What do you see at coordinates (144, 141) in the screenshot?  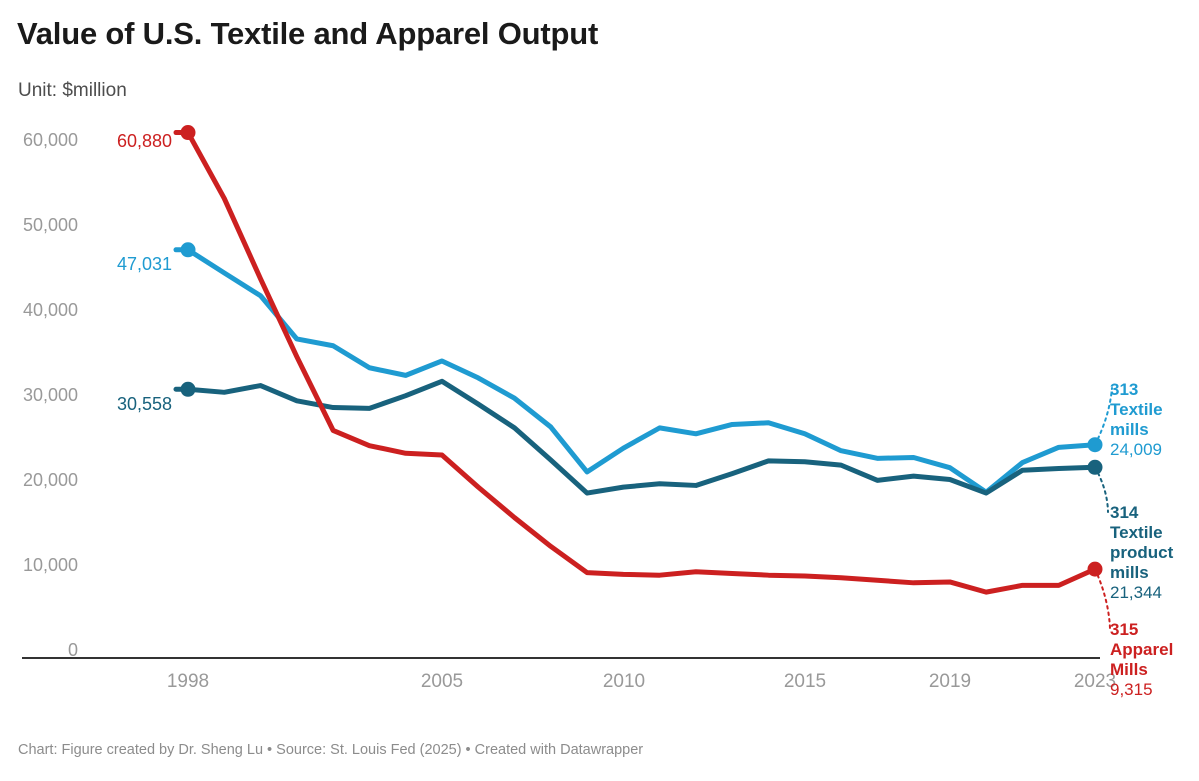 I see `start-label-apparel-mills: 60,880` at bounding box center [144, 141].